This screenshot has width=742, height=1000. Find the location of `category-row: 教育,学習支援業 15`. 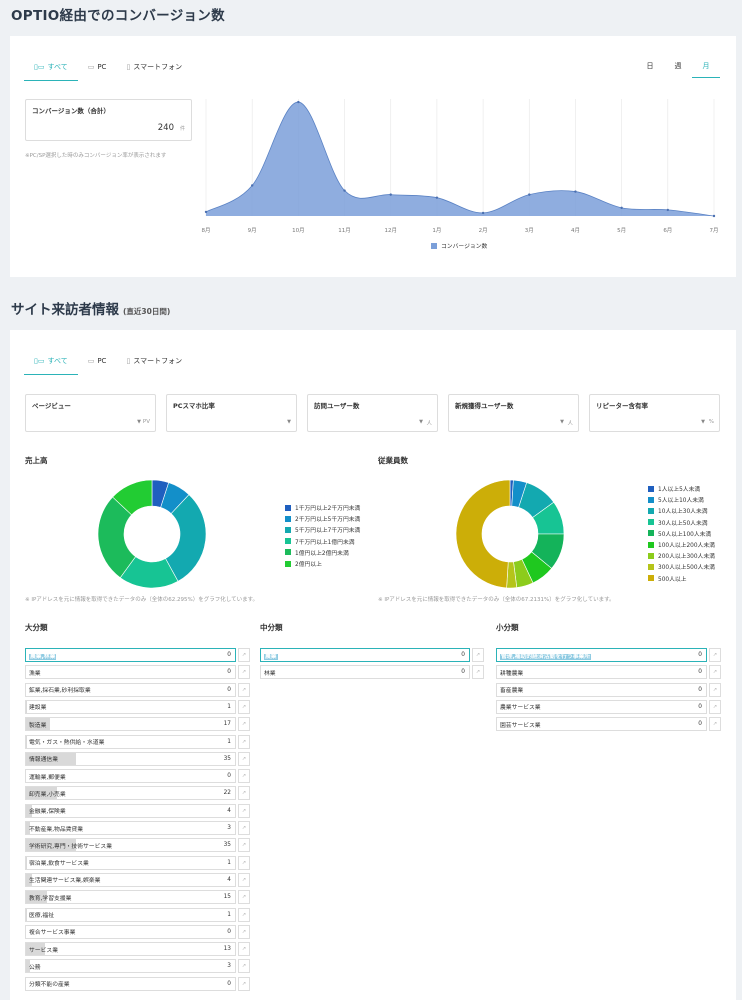

category-row: 教育,学習支援業 15 is located at coordinates (130, 897).